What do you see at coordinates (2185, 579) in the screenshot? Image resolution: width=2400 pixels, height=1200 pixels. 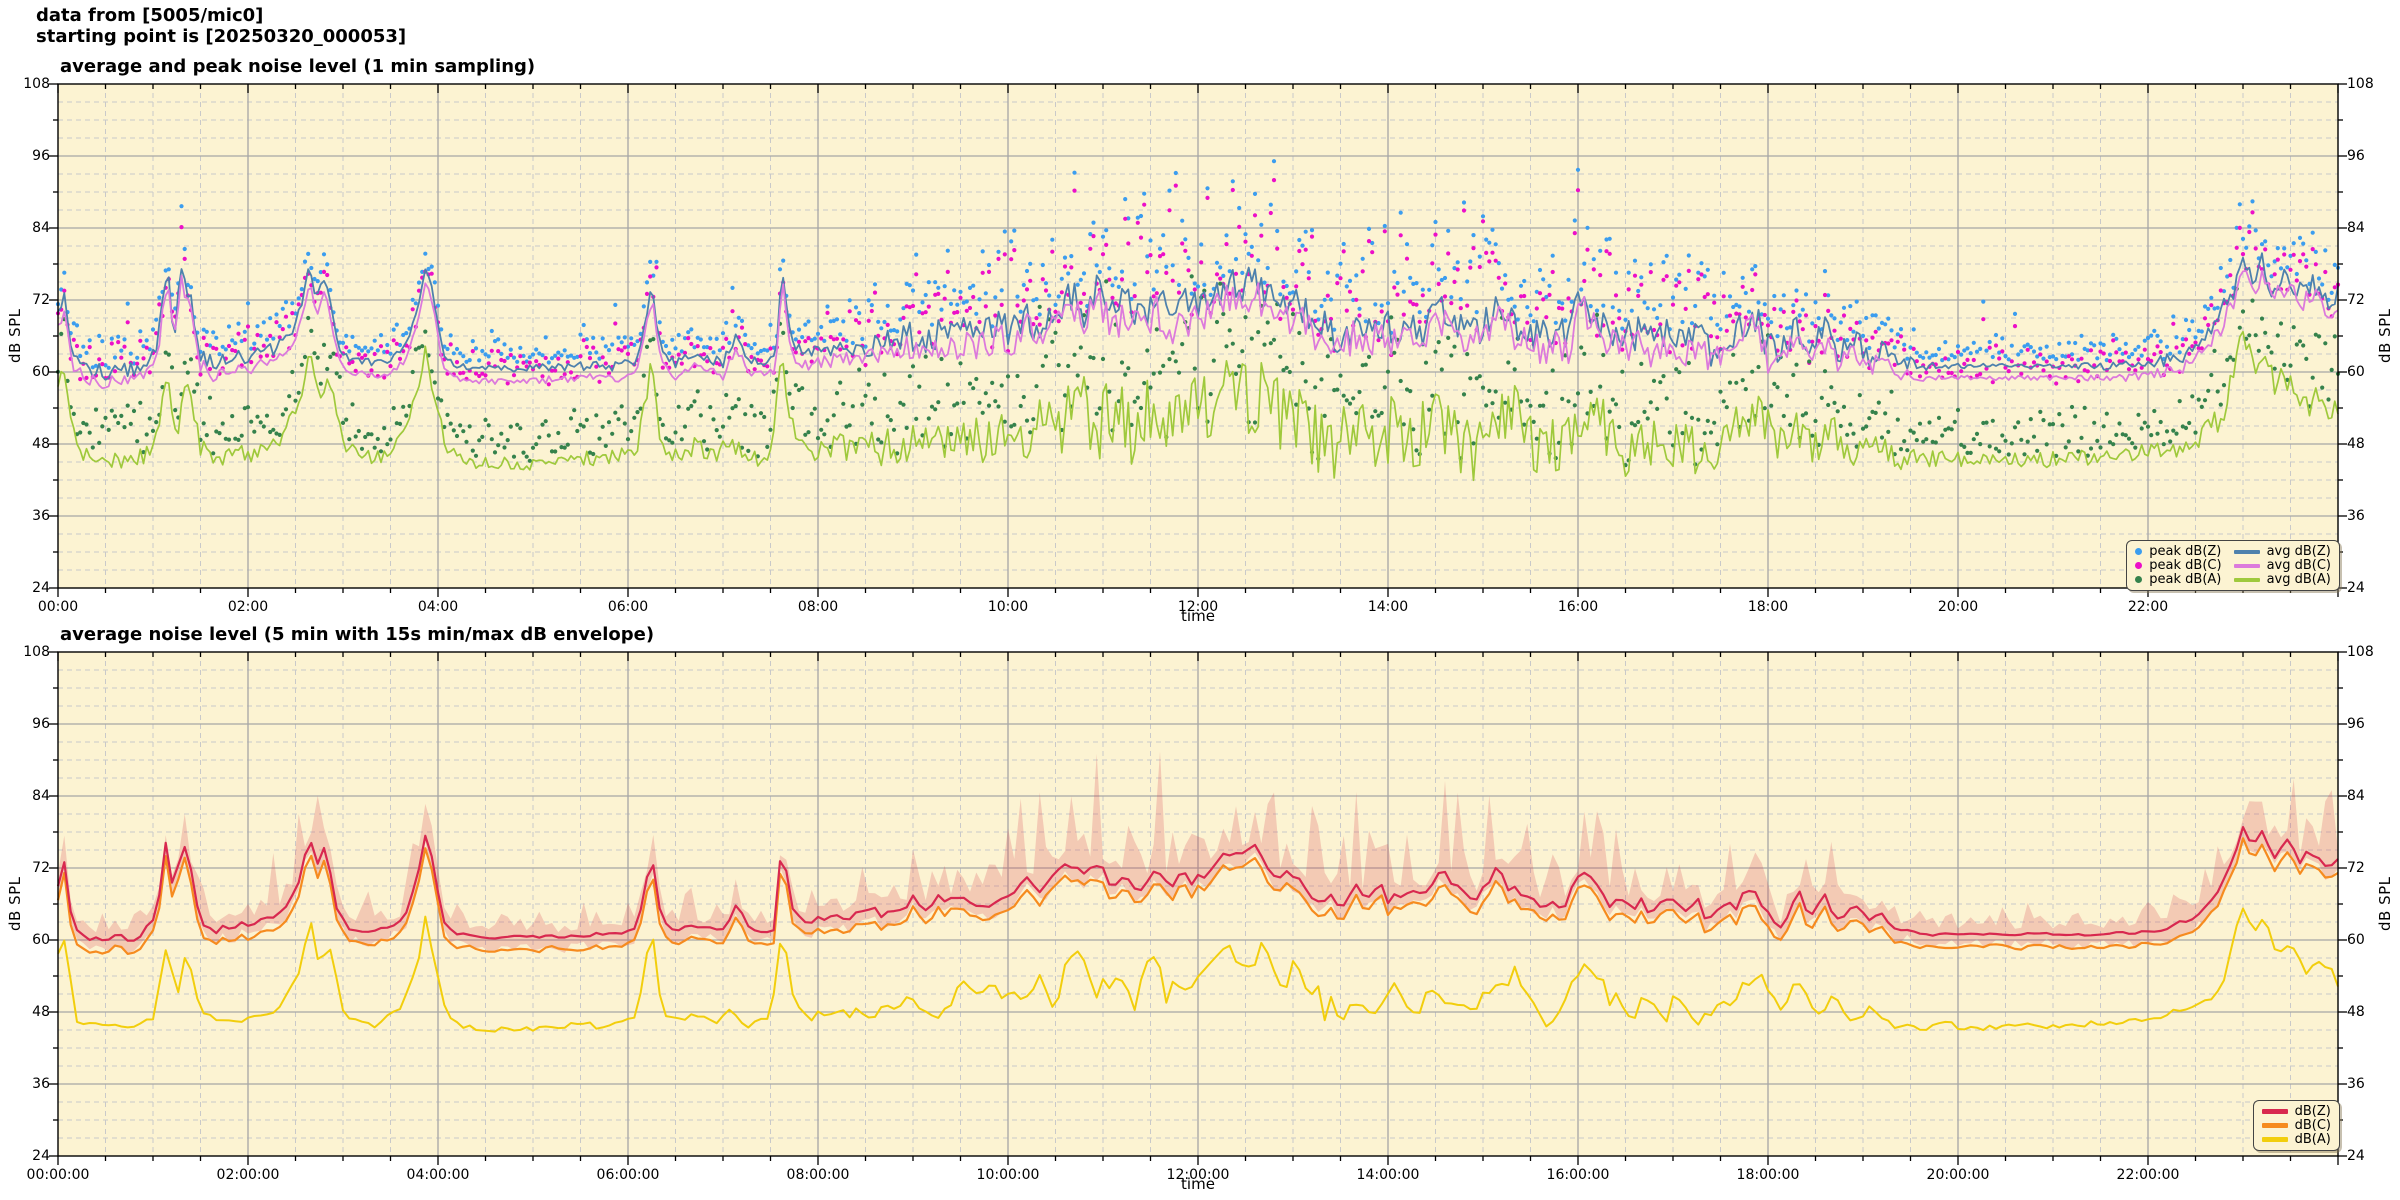 I see `legend-label: peak dB(A)` at bounding box center [2185, 579].